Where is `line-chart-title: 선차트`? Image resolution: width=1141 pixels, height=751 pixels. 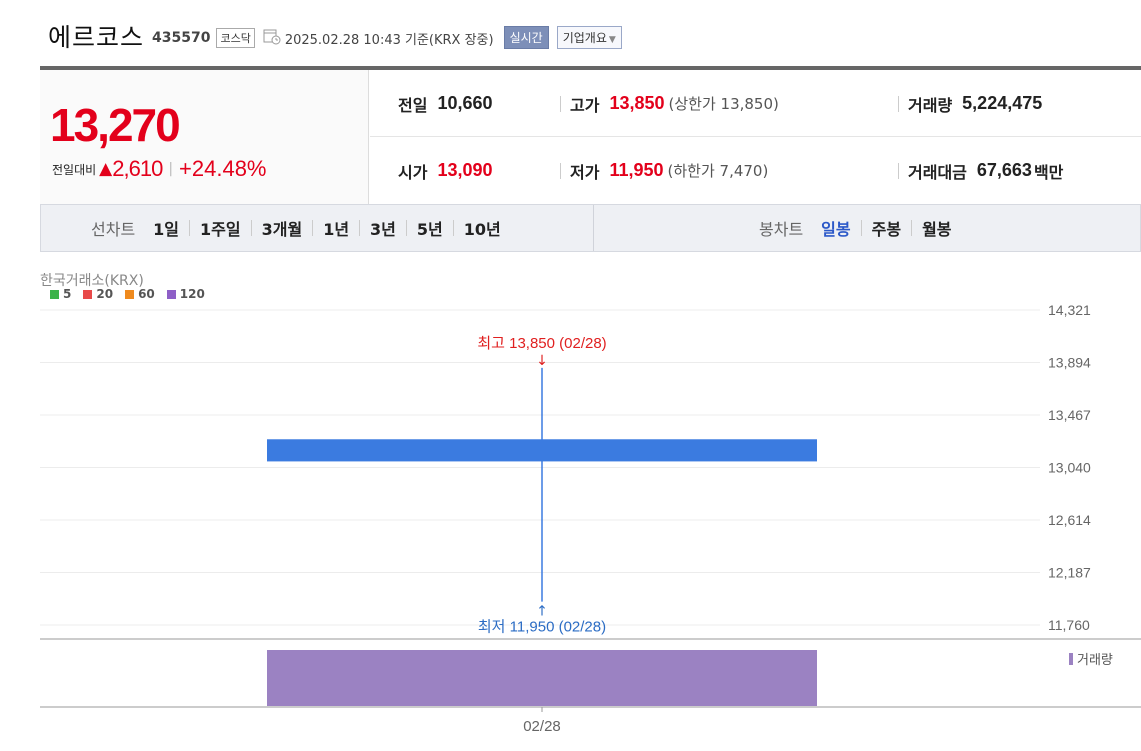 line-chart-title: 선차트 is located at coordinates (113, 229).